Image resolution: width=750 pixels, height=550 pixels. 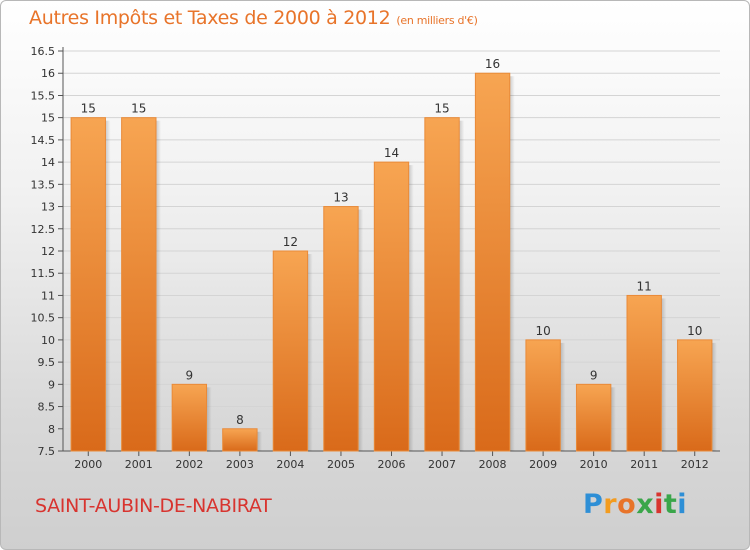 I want to click on value-label: 8, so click(x=240, y=420).